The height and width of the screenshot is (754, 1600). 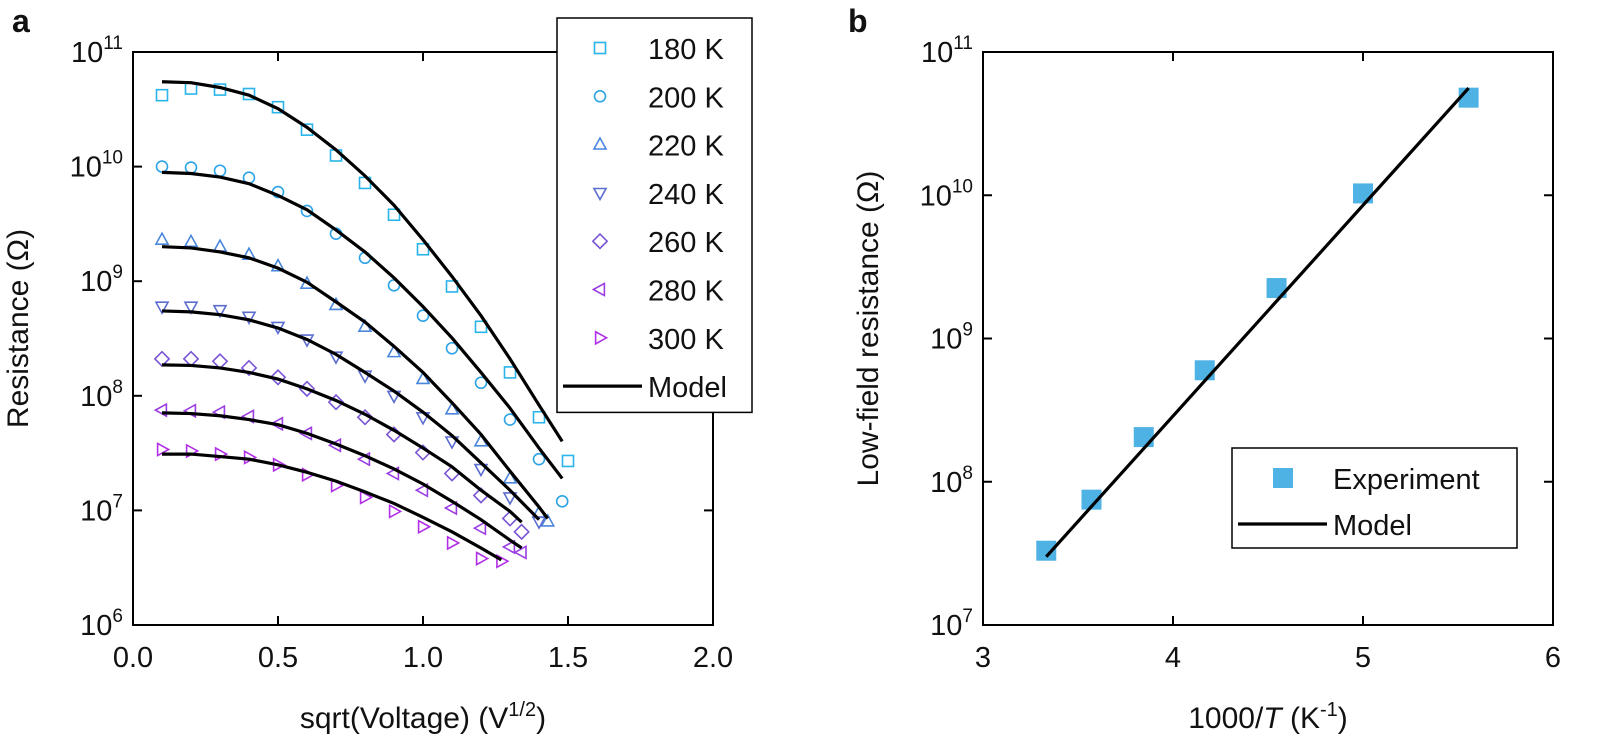 I want to click on x-axis-label-part: -1, so click(x=1329, y=710).